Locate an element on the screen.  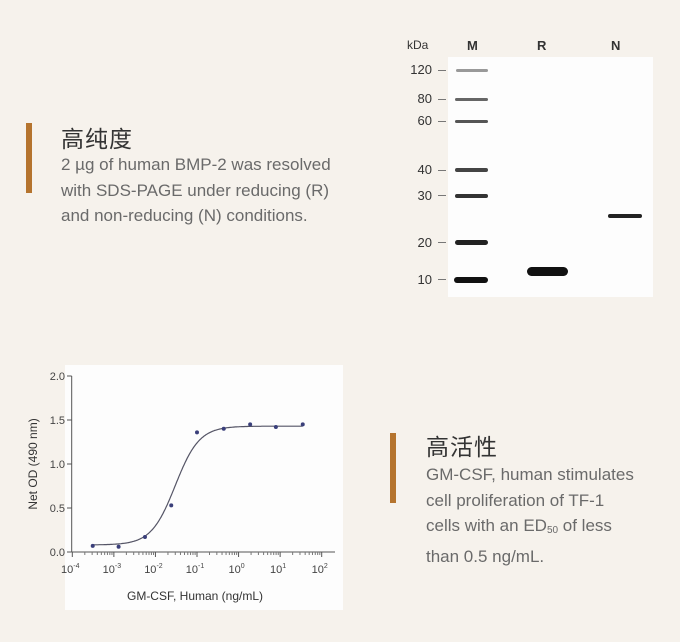
kda-label: kDa is located at coordinates (418, 45).